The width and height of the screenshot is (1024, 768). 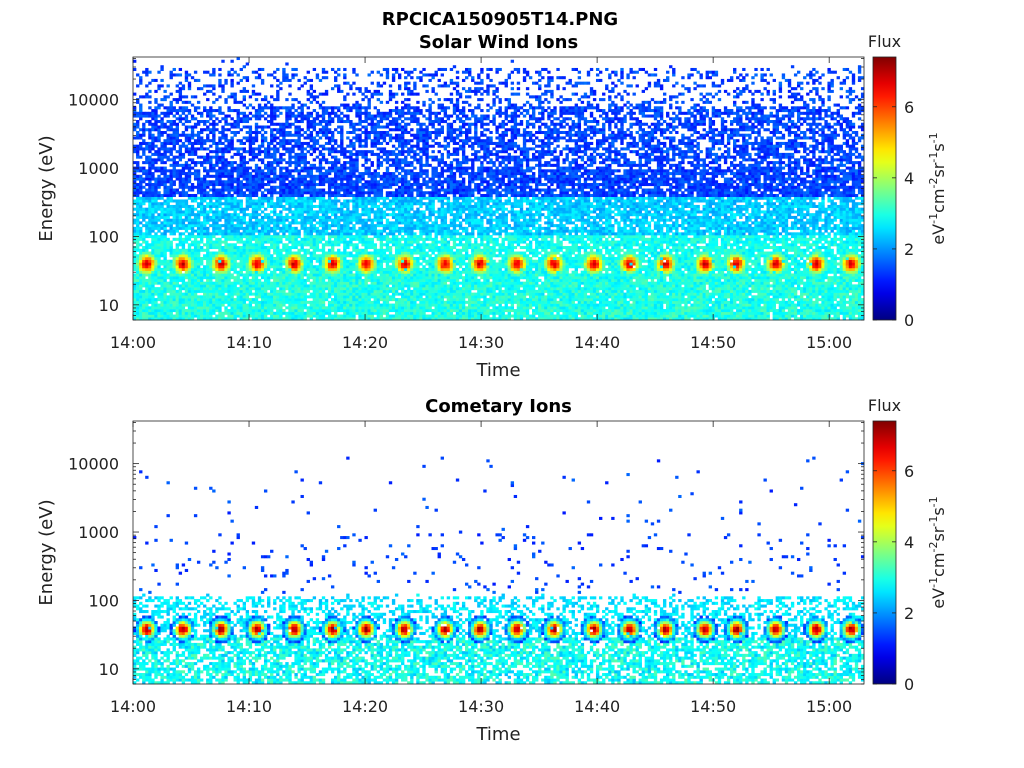 What do you see at coordinates (500, 19) in the screenshot?
I see `figure-title: RPCICA150905T14.PNG` at bounding box center [500, 19].